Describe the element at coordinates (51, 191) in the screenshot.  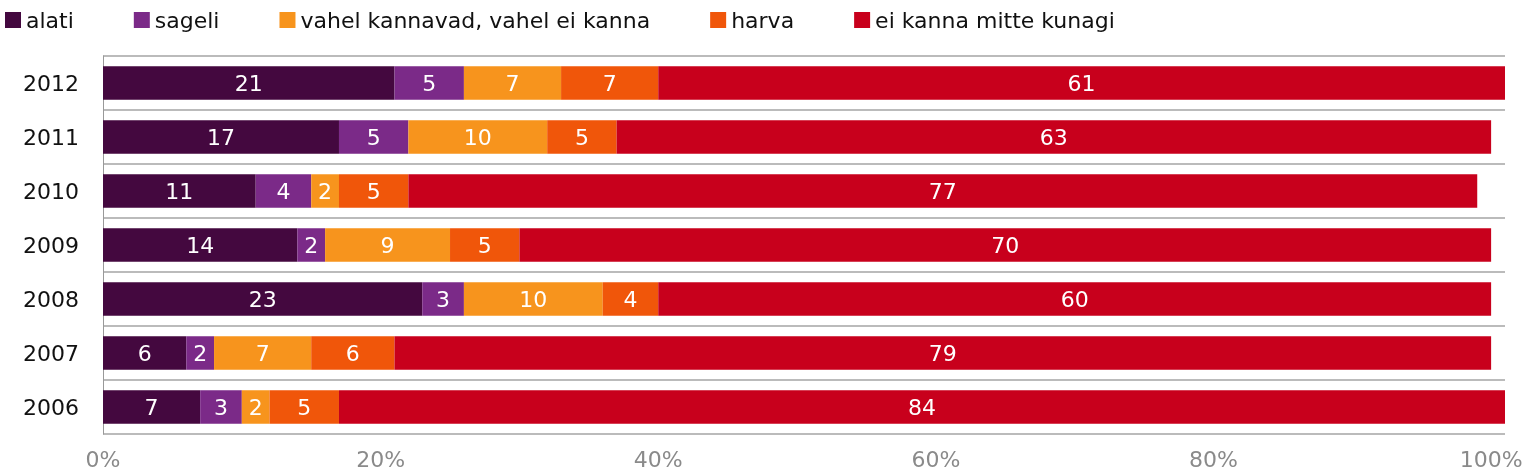
I see `y-tick-label: 2010` at that location.